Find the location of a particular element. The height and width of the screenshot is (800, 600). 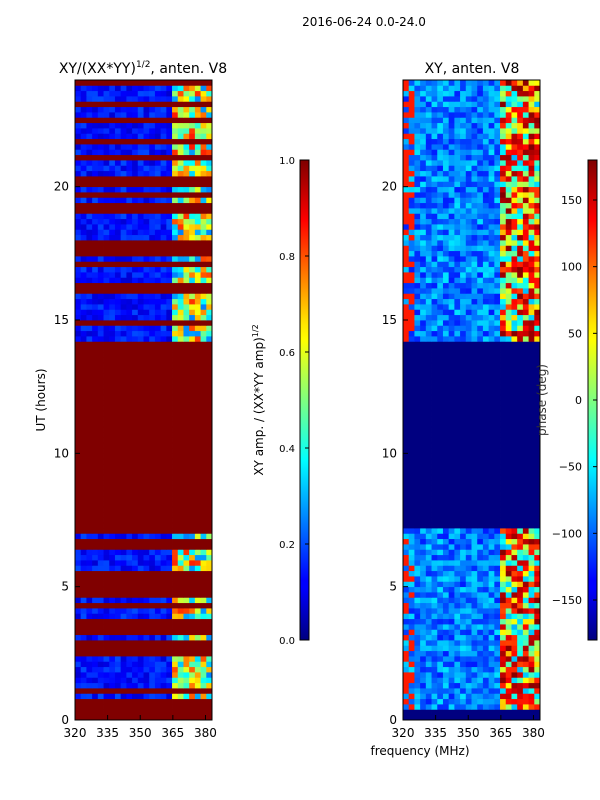

suptitle: 2016-06-24 0.0-24.0 is located at coordinates (364, 22).